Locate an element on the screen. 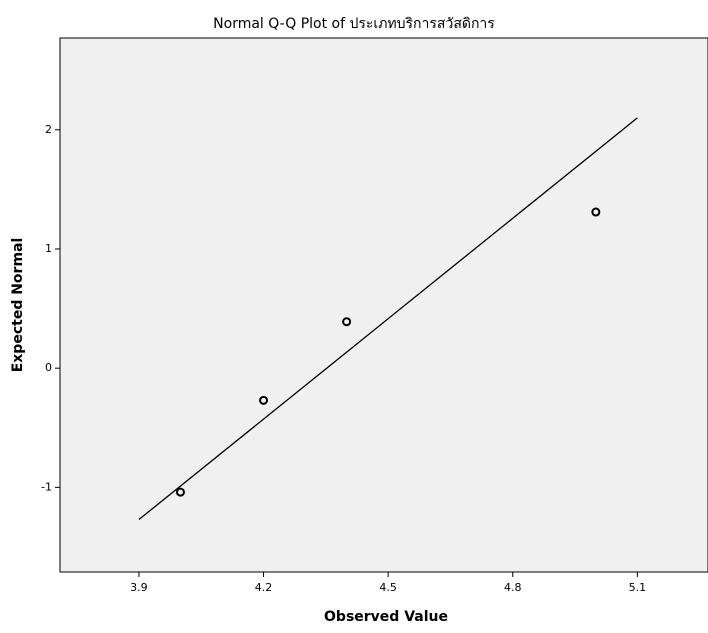 This screenshot has height=633, width=708. x-tick-label: 4.8 is located at coordinates (513, 587).